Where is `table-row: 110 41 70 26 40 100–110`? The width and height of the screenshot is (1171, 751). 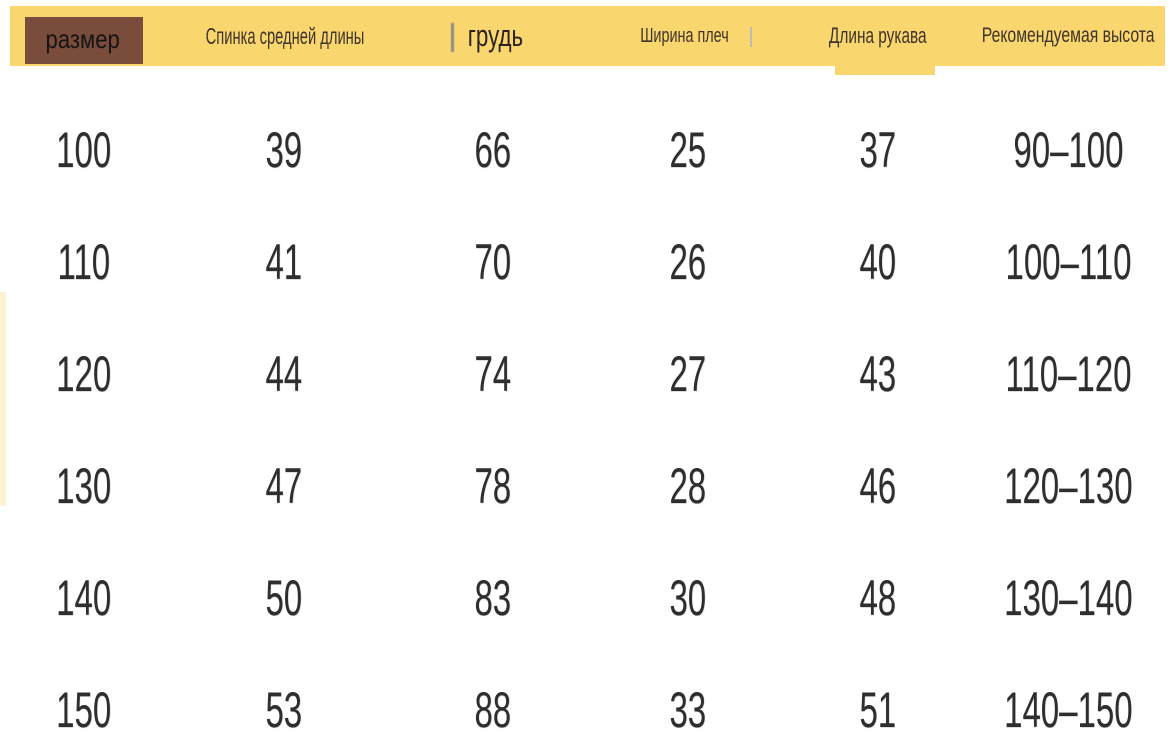
table-row: 110 41 70 26 40 100–110 is located at coordinates (585, 262).